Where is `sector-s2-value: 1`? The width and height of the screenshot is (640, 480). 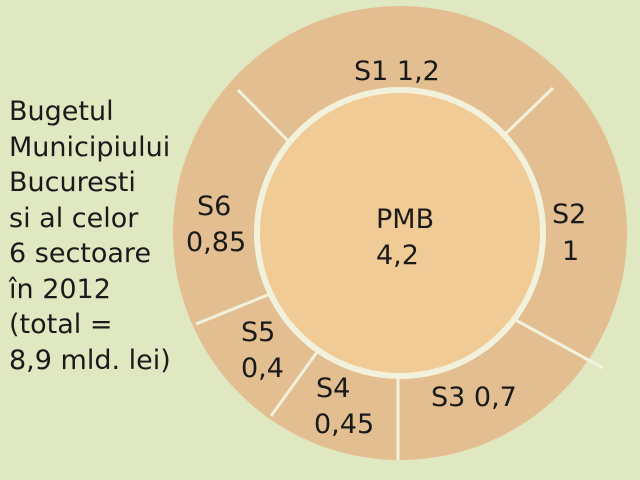 sector-s2-value: 1 is located at coordinates (570, 251).